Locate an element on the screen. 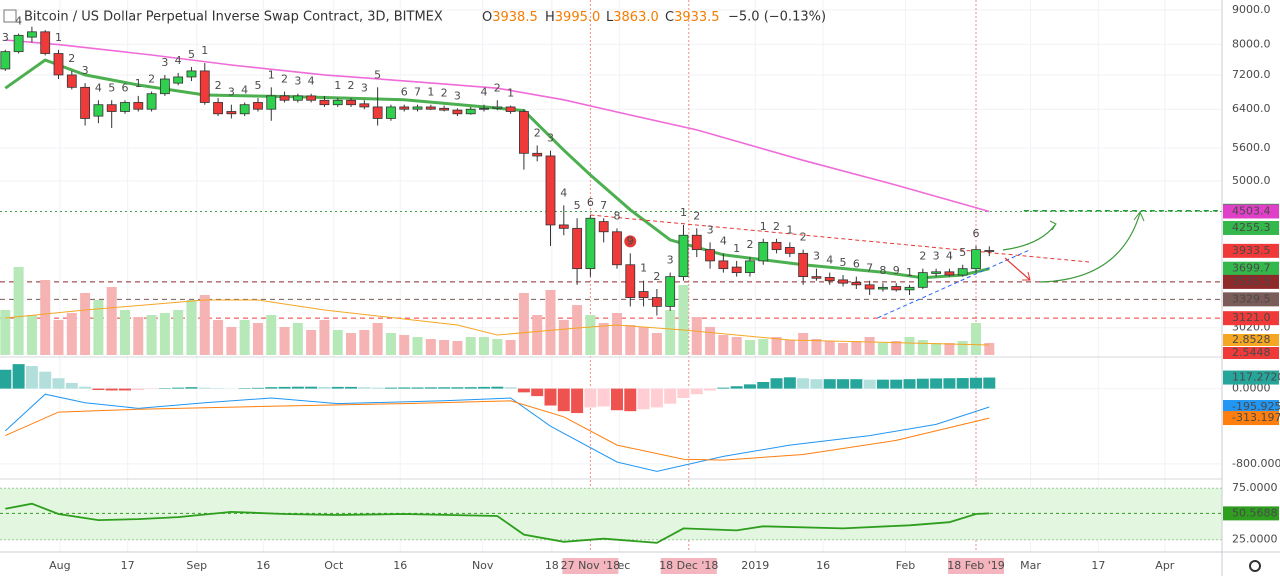  rsi-tick-label: 25.0000 is located at coordinates (1255, 539).